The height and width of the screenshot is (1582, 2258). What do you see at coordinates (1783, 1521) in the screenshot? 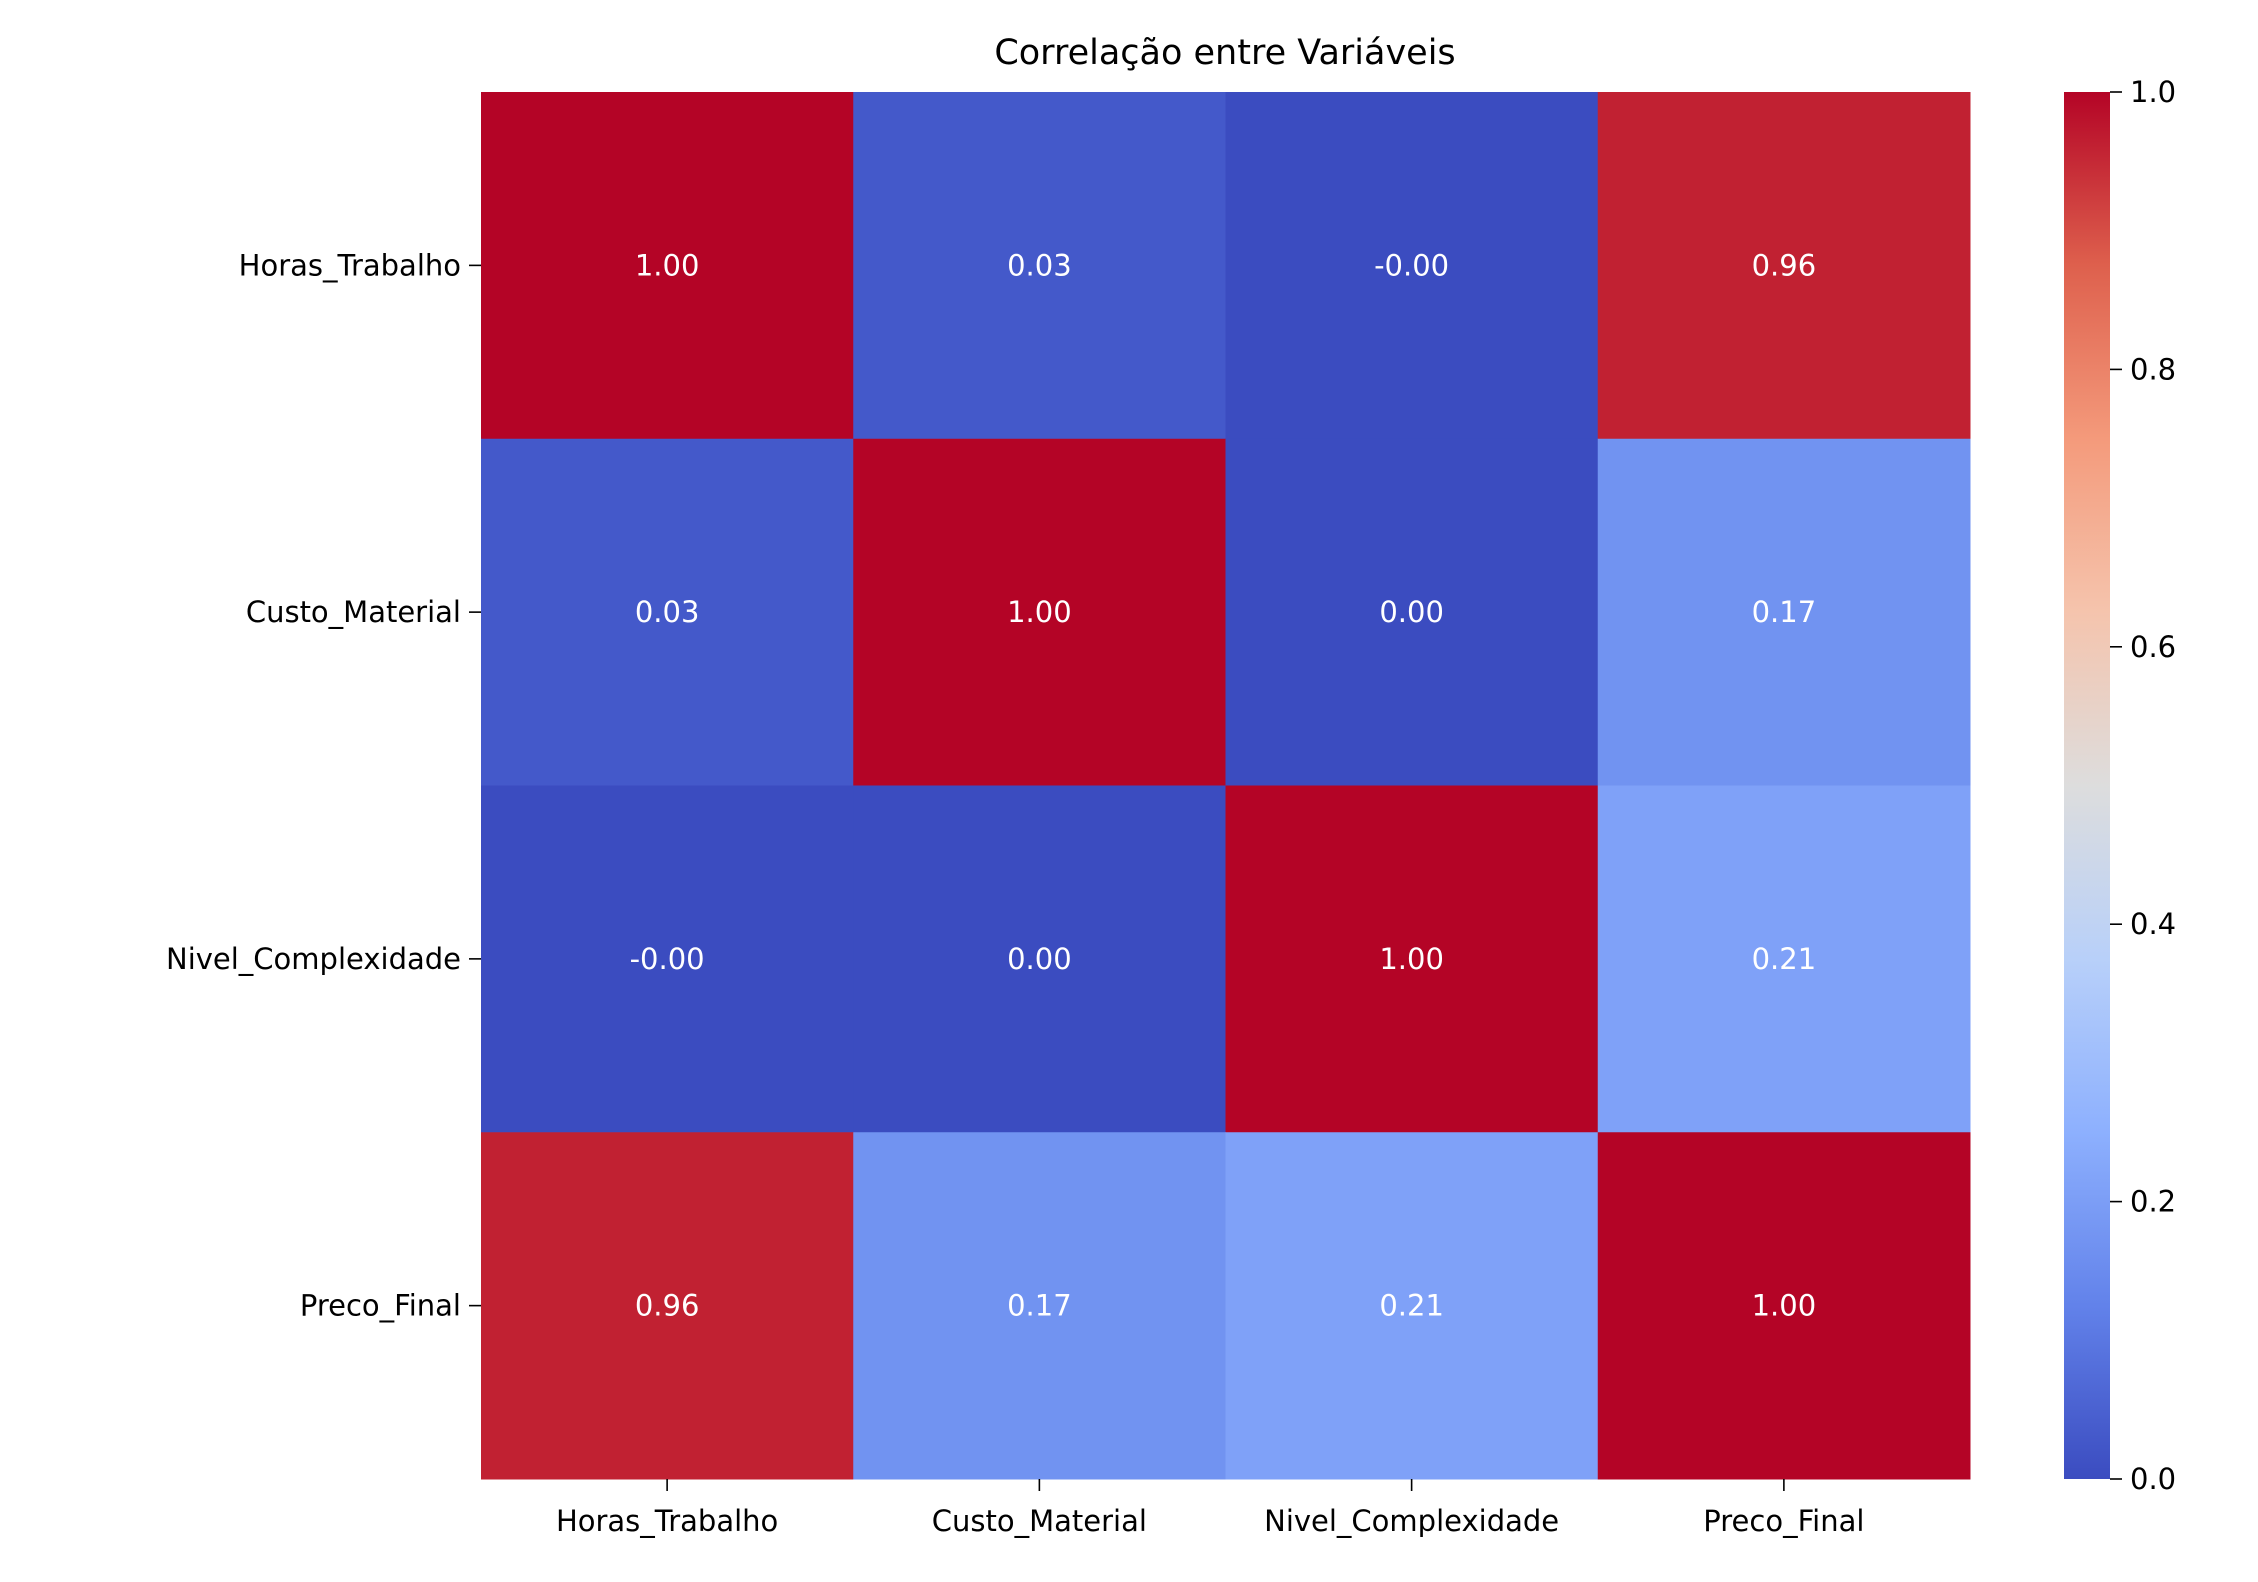
I see `x-tick-label: Preco_Final` at bounding box center [1783, 1521].